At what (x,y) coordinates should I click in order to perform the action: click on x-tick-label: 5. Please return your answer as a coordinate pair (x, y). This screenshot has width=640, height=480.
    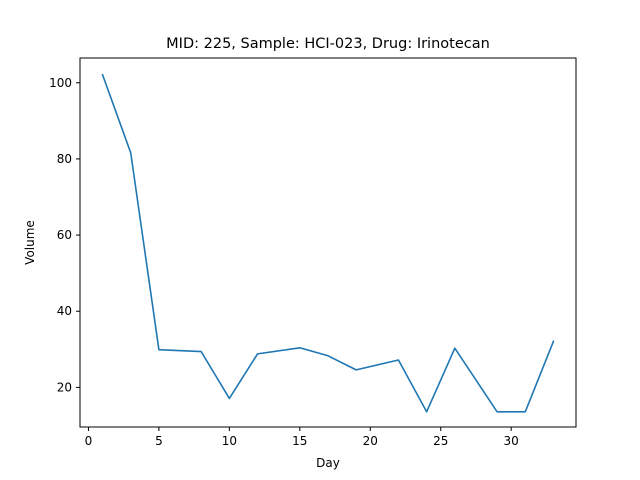
    Looking at the image, I should click on (159, 441).